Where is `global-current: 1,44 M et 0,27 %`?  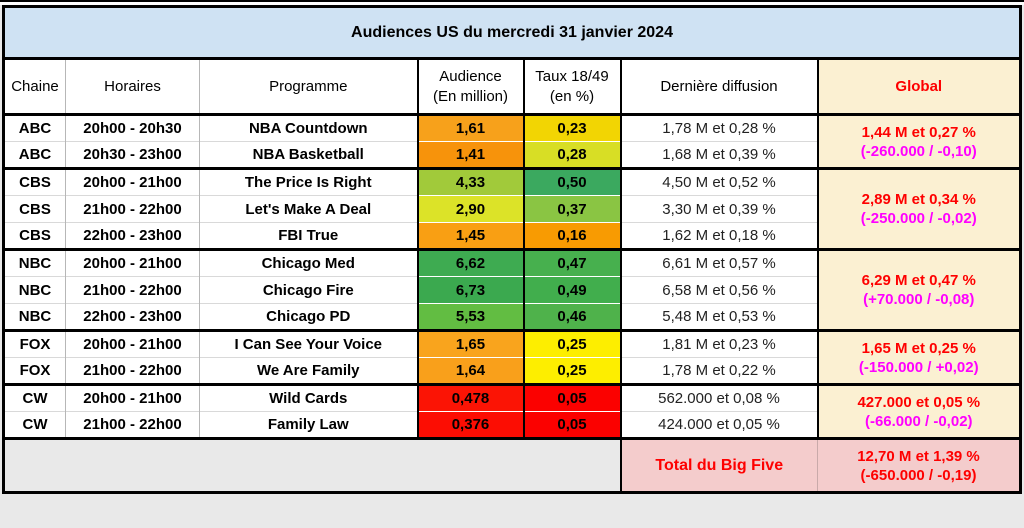
global-current: 1,44 M et 0,27 % is located at coordinates (918, 132).